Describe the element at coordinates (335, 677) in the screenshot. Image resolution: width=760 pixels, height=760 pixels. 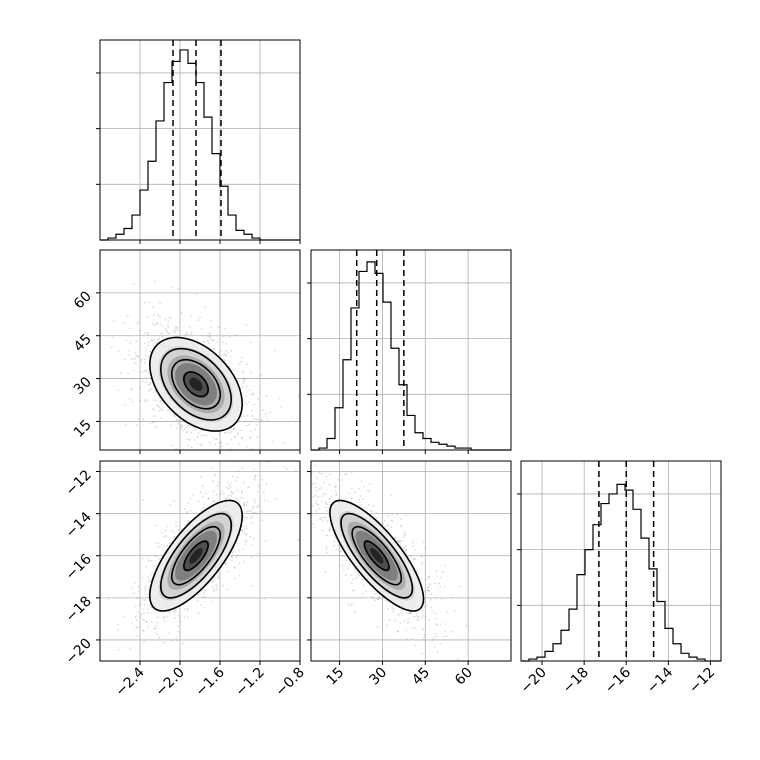
I see `x-tick-label: 15` at that location.